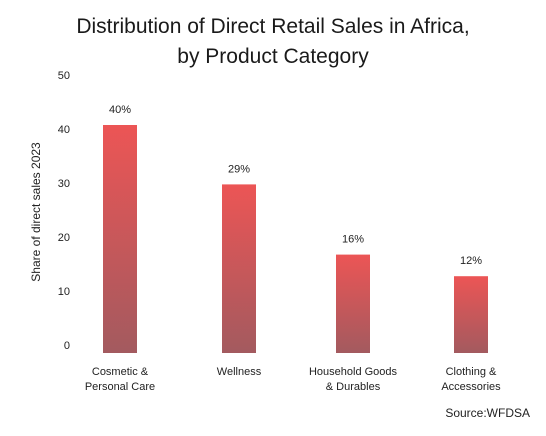 This screenshot has height=436, width=546. Describe the element at coordinates (64, 130) in the screenshot. I see `y-tick-label: 40` at that location.